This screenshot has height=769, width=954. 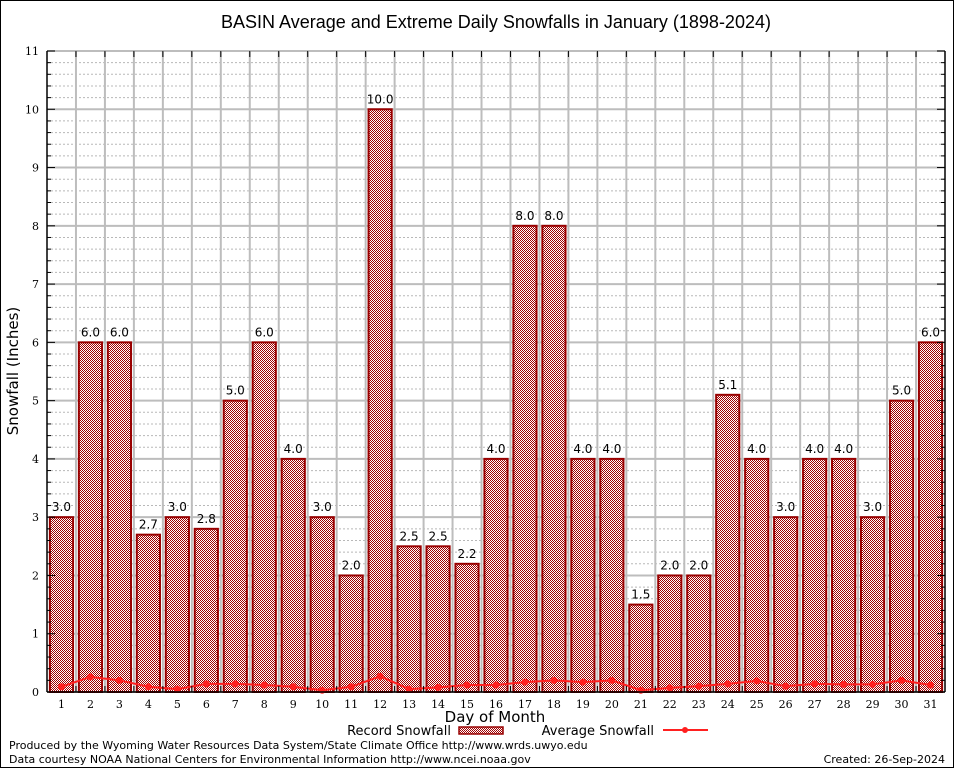 I want to click on footer-created-date: Created: 26-Sep-2024, so click(x=884, y=759).